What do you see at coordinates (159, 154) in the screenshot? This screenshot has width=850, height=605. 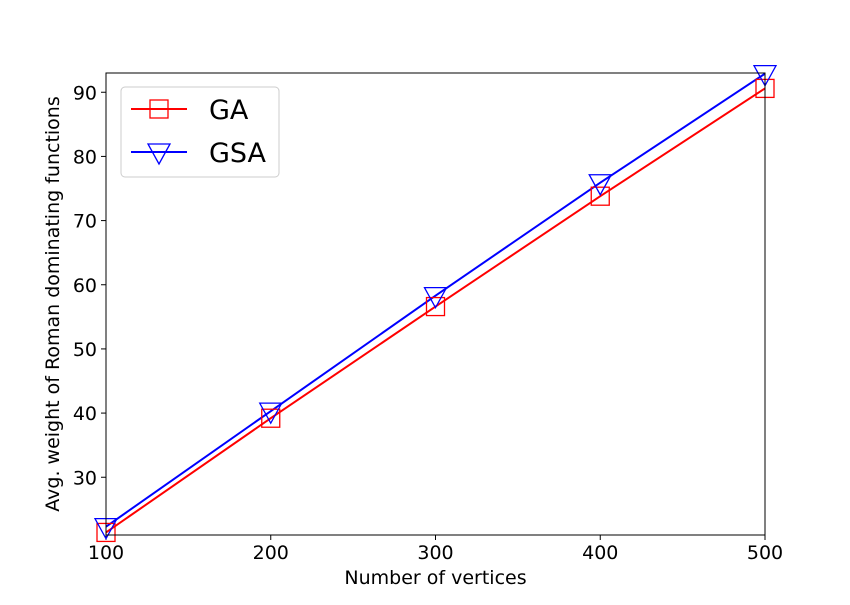 I see `legend-marker-gsa` at bounding box center [159, 154].